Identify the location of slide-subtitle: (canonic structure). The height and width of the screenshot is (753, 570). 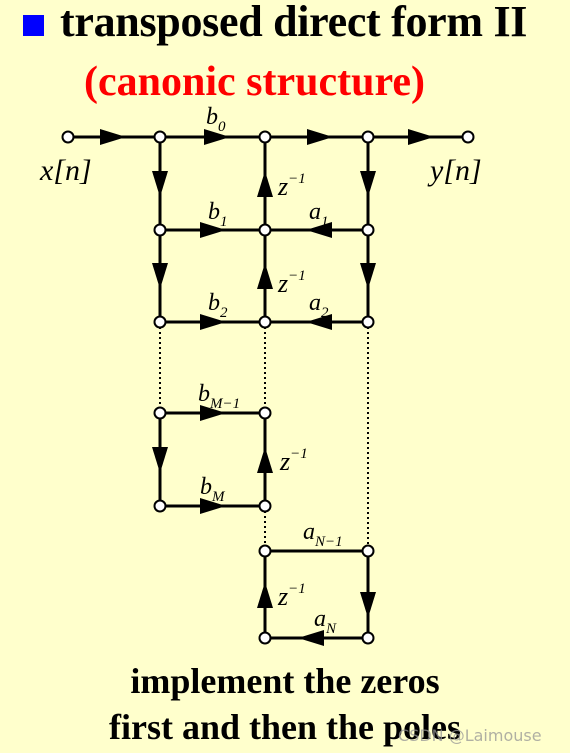
(254, 82).